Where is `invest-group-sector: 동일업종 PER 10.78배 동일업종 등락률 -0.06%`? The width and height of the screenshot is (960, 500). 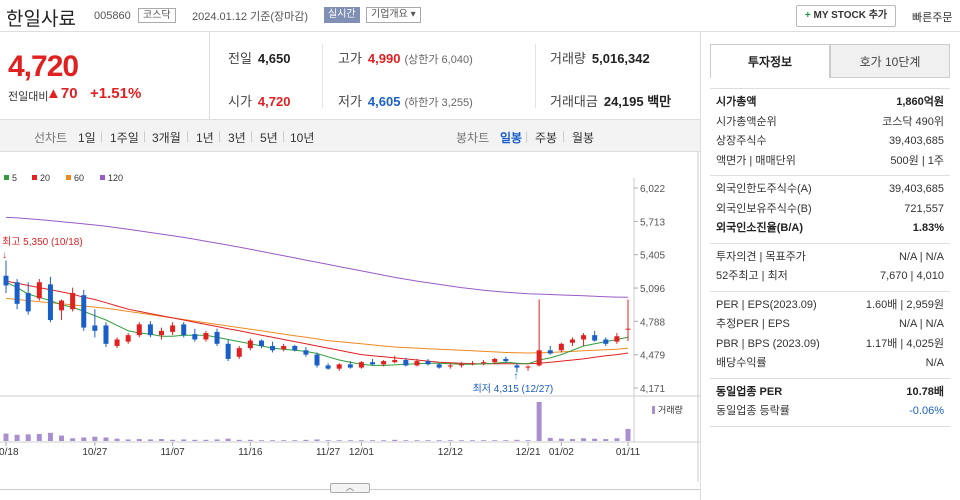 invest-group-sector: 동일업종 PER 10.78배 동일업종 등락률 -0.06% is located at coordinates (830, 402).